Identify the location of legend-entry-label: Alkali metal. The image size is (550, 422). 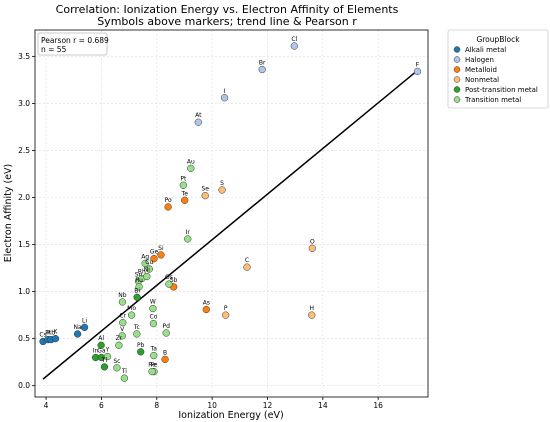
(485, 50).